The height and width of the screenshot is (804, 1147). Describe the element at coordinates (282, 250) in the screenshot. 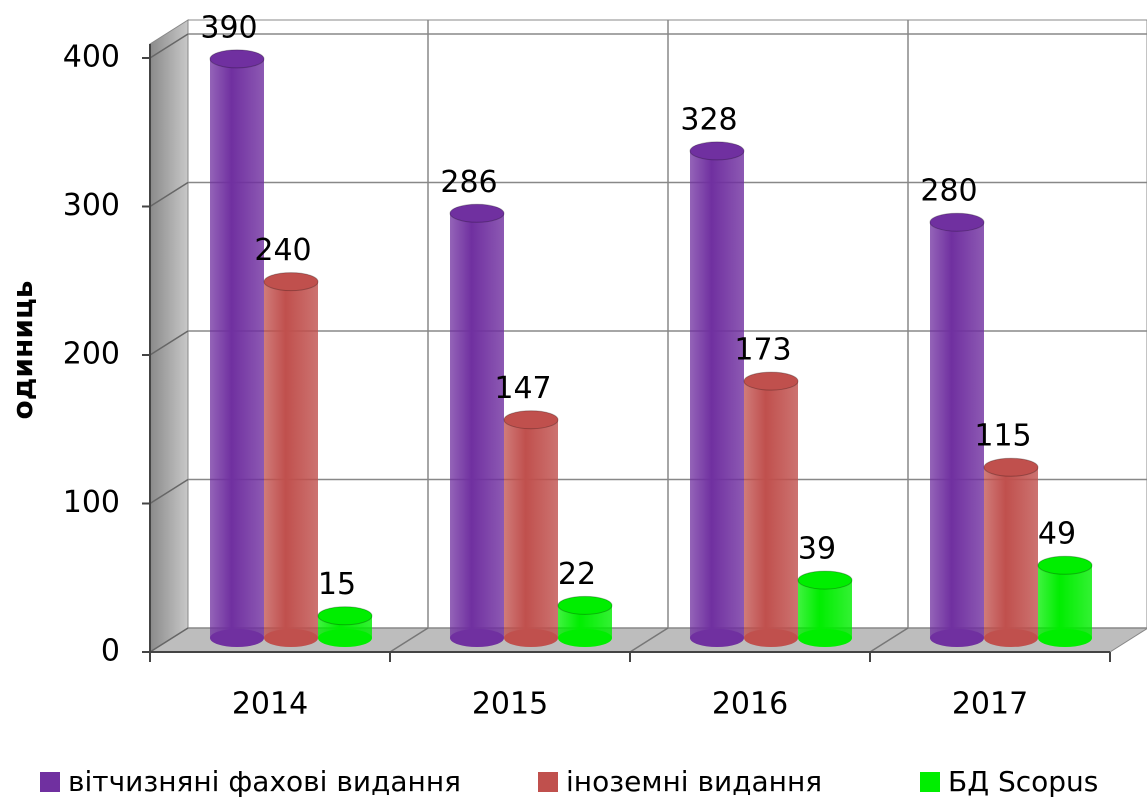

I see `data-label: 240` at that location.